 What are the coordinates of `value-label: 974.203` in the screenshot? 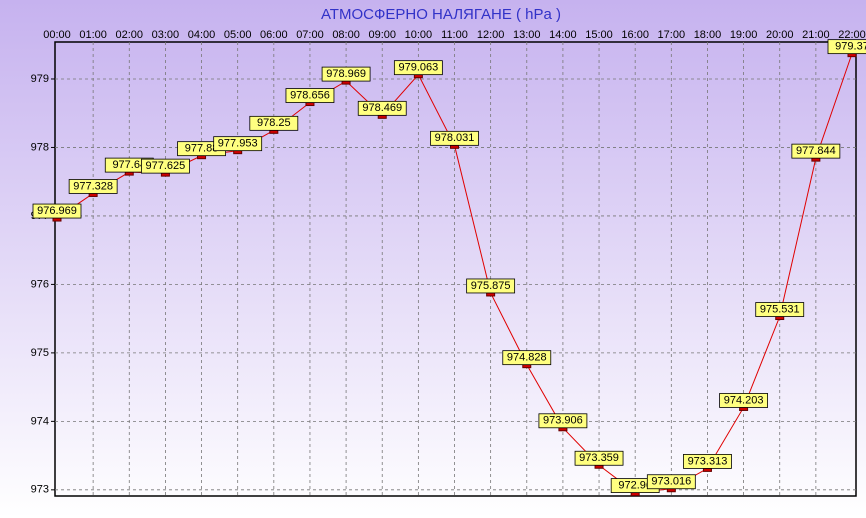 It's located at (744, 400).